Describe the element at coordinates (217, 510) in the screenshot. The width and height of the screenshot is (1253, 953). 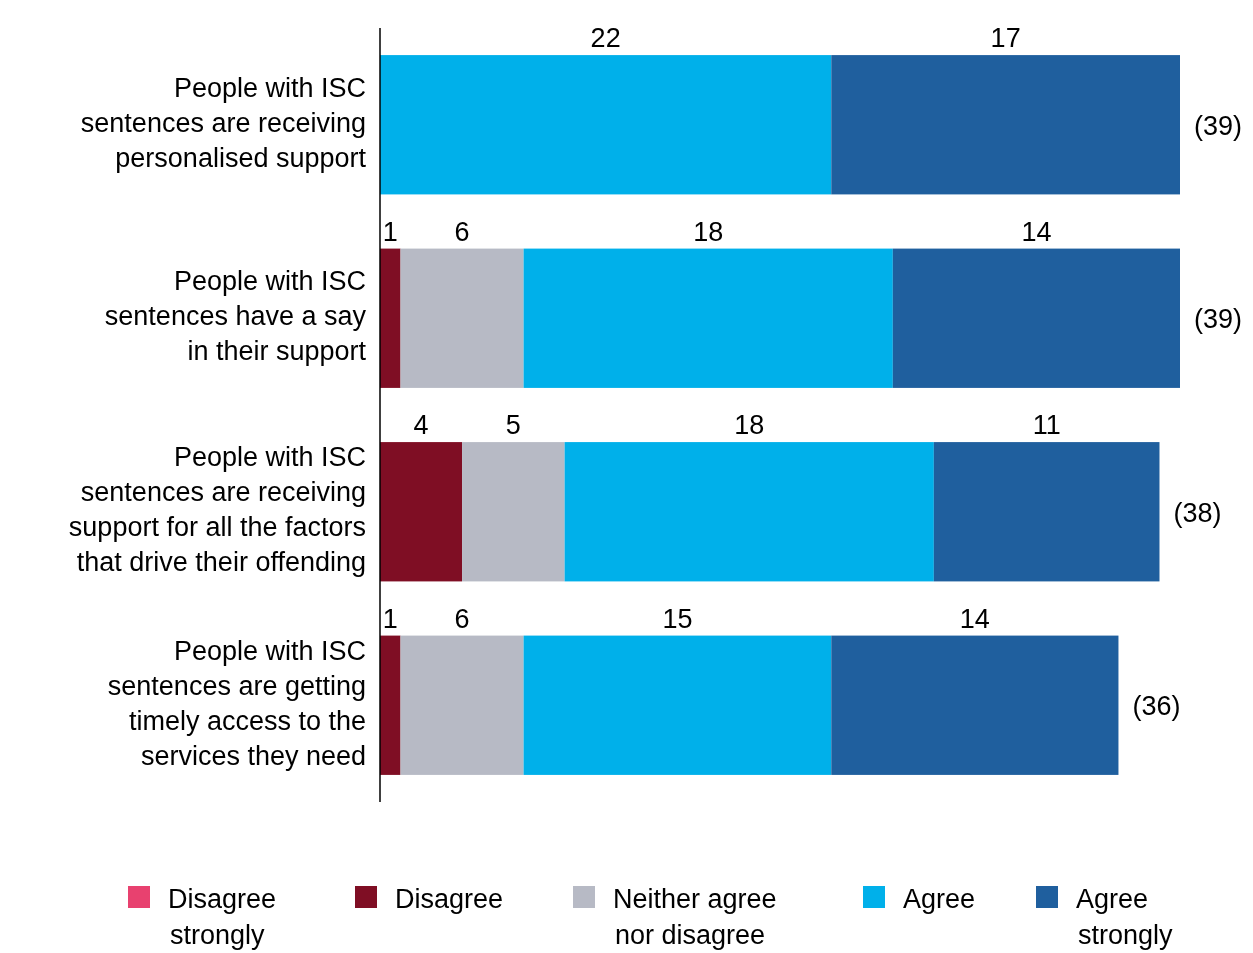
I see `y-tick-label: People with ISC sentences are receiving support for all the factors that drive their offending` at that location.